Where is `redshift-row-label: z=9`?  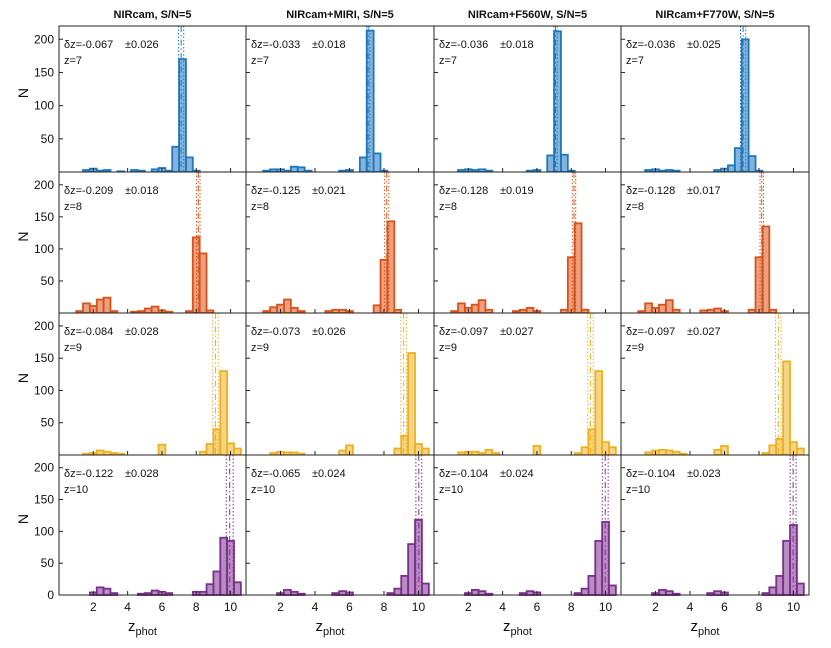
redshift-row-label: z=9 is located at coordinates (448, 348).